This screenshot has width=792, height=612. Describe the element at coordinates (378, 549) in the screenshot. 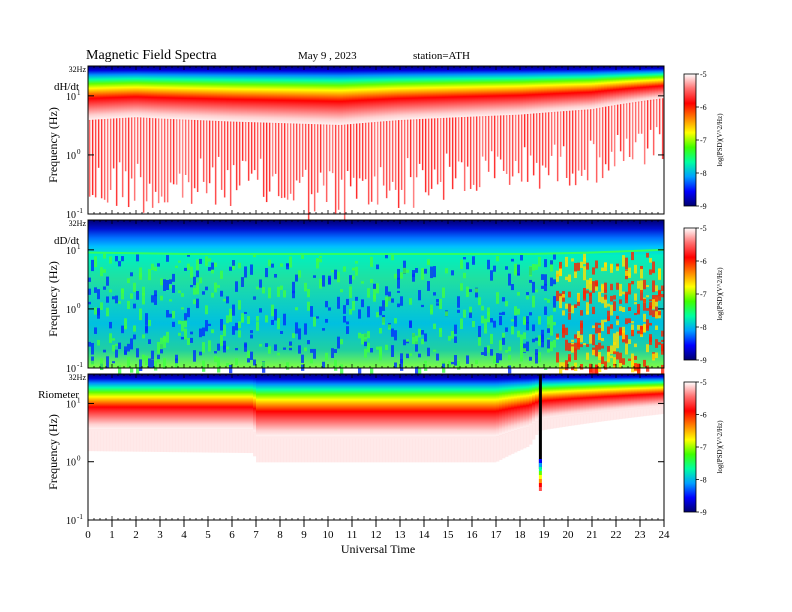

I see `x-axis-label: Universal Time` at that location.